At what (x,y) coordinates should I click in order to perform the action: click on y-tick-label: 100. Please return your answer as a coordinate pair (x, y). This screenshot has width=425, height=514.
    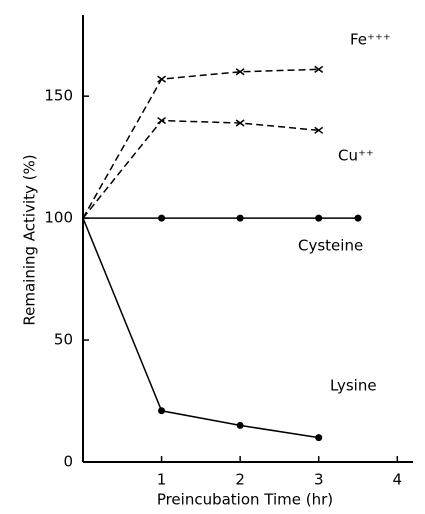
    Looking at the image, I should click on (58, 218).